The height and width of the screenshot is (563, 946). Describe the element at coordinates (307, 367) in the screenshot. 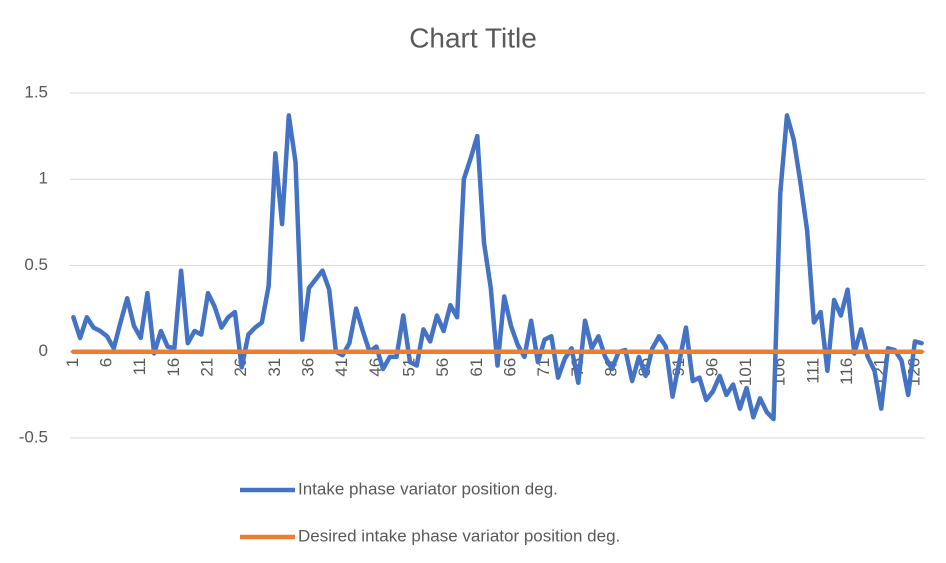

I see `x-tick-label: 36` at that location.